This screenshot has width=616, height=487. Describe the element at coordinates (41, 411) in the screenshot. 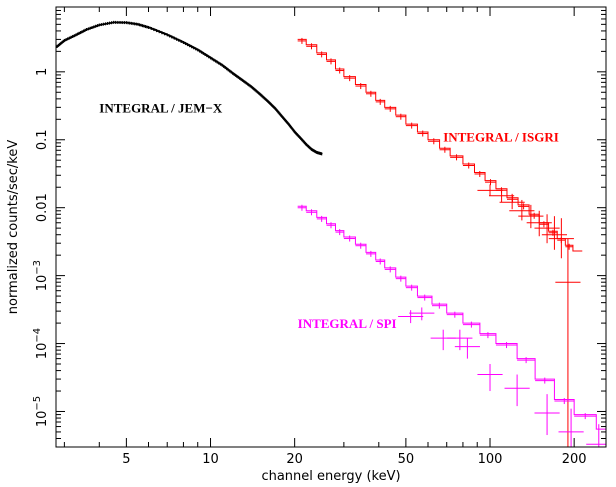

I see `y-tick-label: 10−5` at that location.